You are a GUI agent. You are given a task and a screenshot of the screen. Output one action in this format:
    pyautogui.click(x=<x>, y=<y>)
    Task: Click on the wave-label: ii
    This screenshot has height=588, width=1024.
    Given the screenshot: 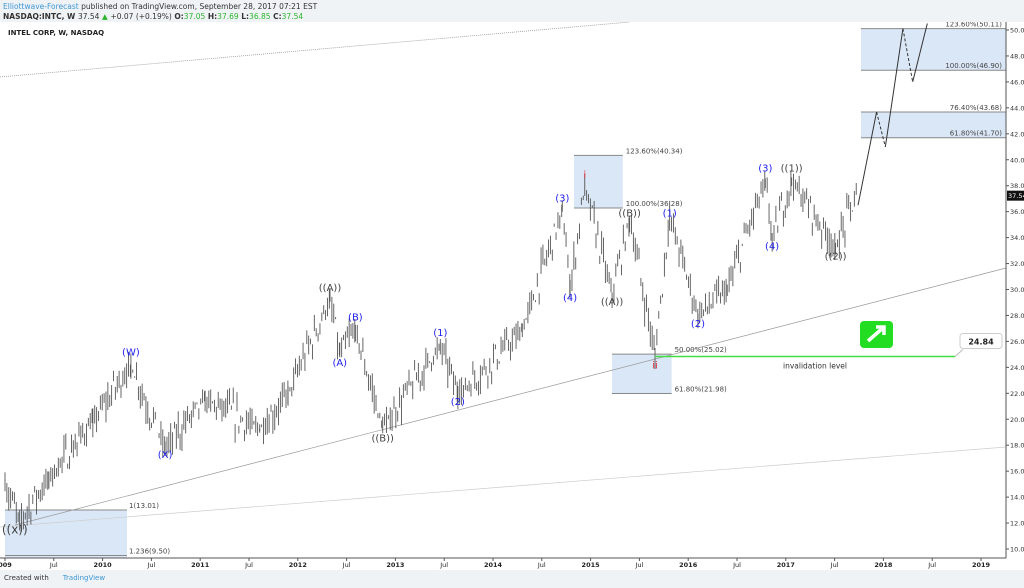 What is the action you would take?
    pyautogui.click(x=655, y=366)
    